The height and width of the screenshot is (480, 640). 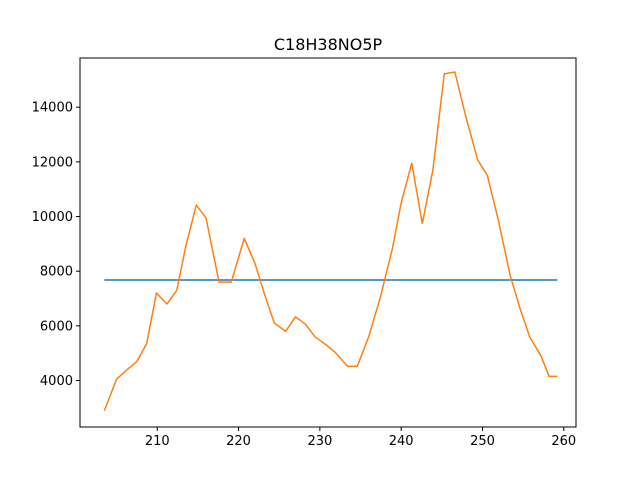 What do you see at coordinates (56, 245) in the screenshot?
I see `y-axis: 4000 6000 8000 10000 12000 14000` at bounding box center [56, 245].